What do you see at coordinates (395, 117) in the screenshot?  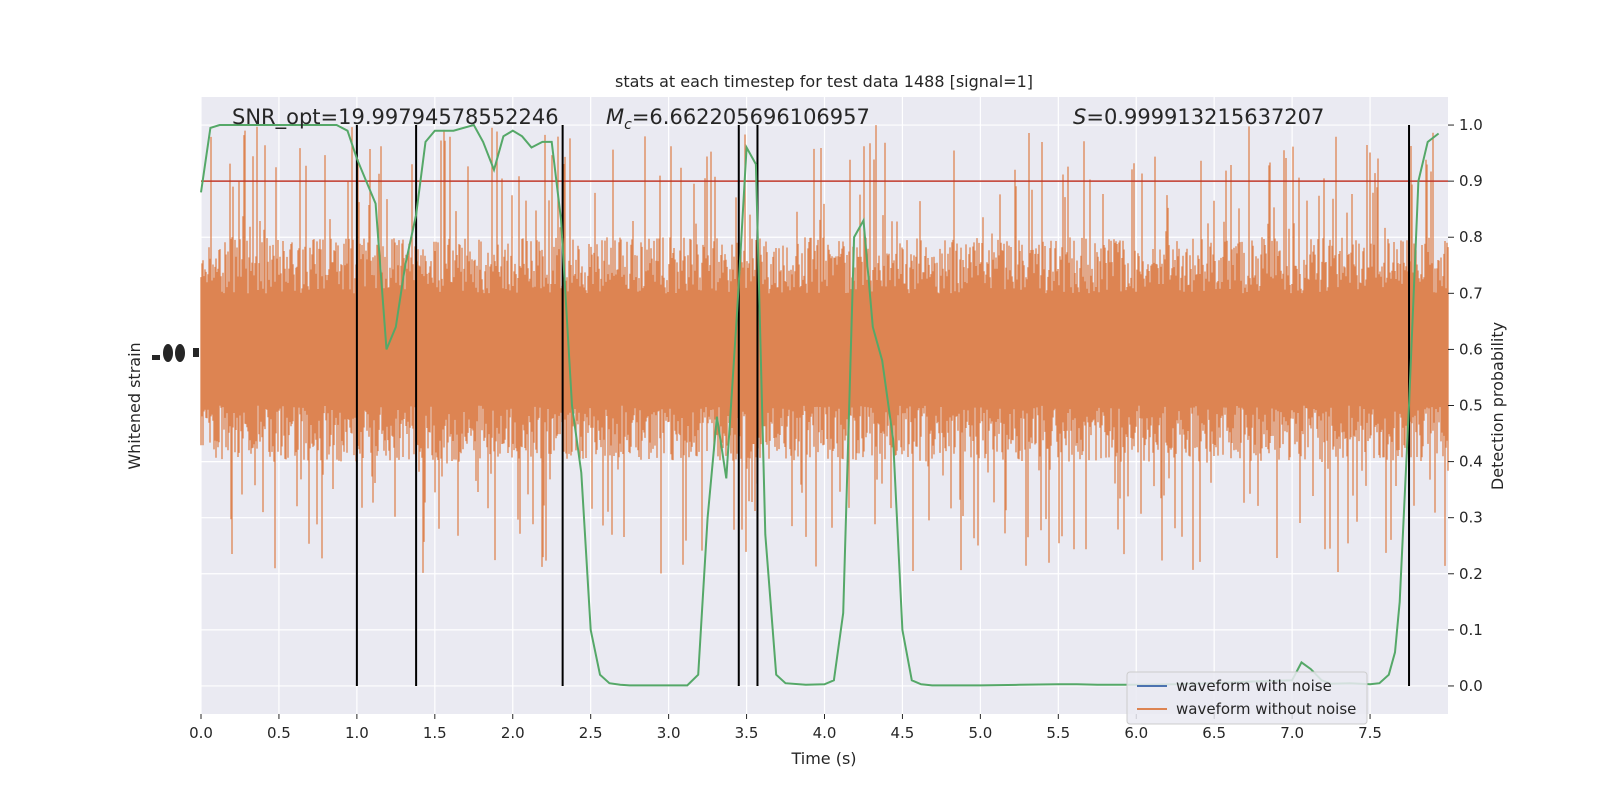 I see `snr-annotation: SNR_opt=19.99794578552246` at bounding box center [395, 117].